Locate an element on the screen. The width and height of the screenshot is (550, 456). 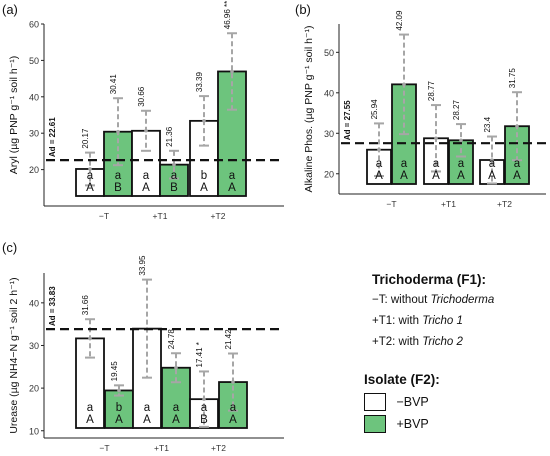
reference-label: Ad = 33.83 is located at coordinates (52, 306).